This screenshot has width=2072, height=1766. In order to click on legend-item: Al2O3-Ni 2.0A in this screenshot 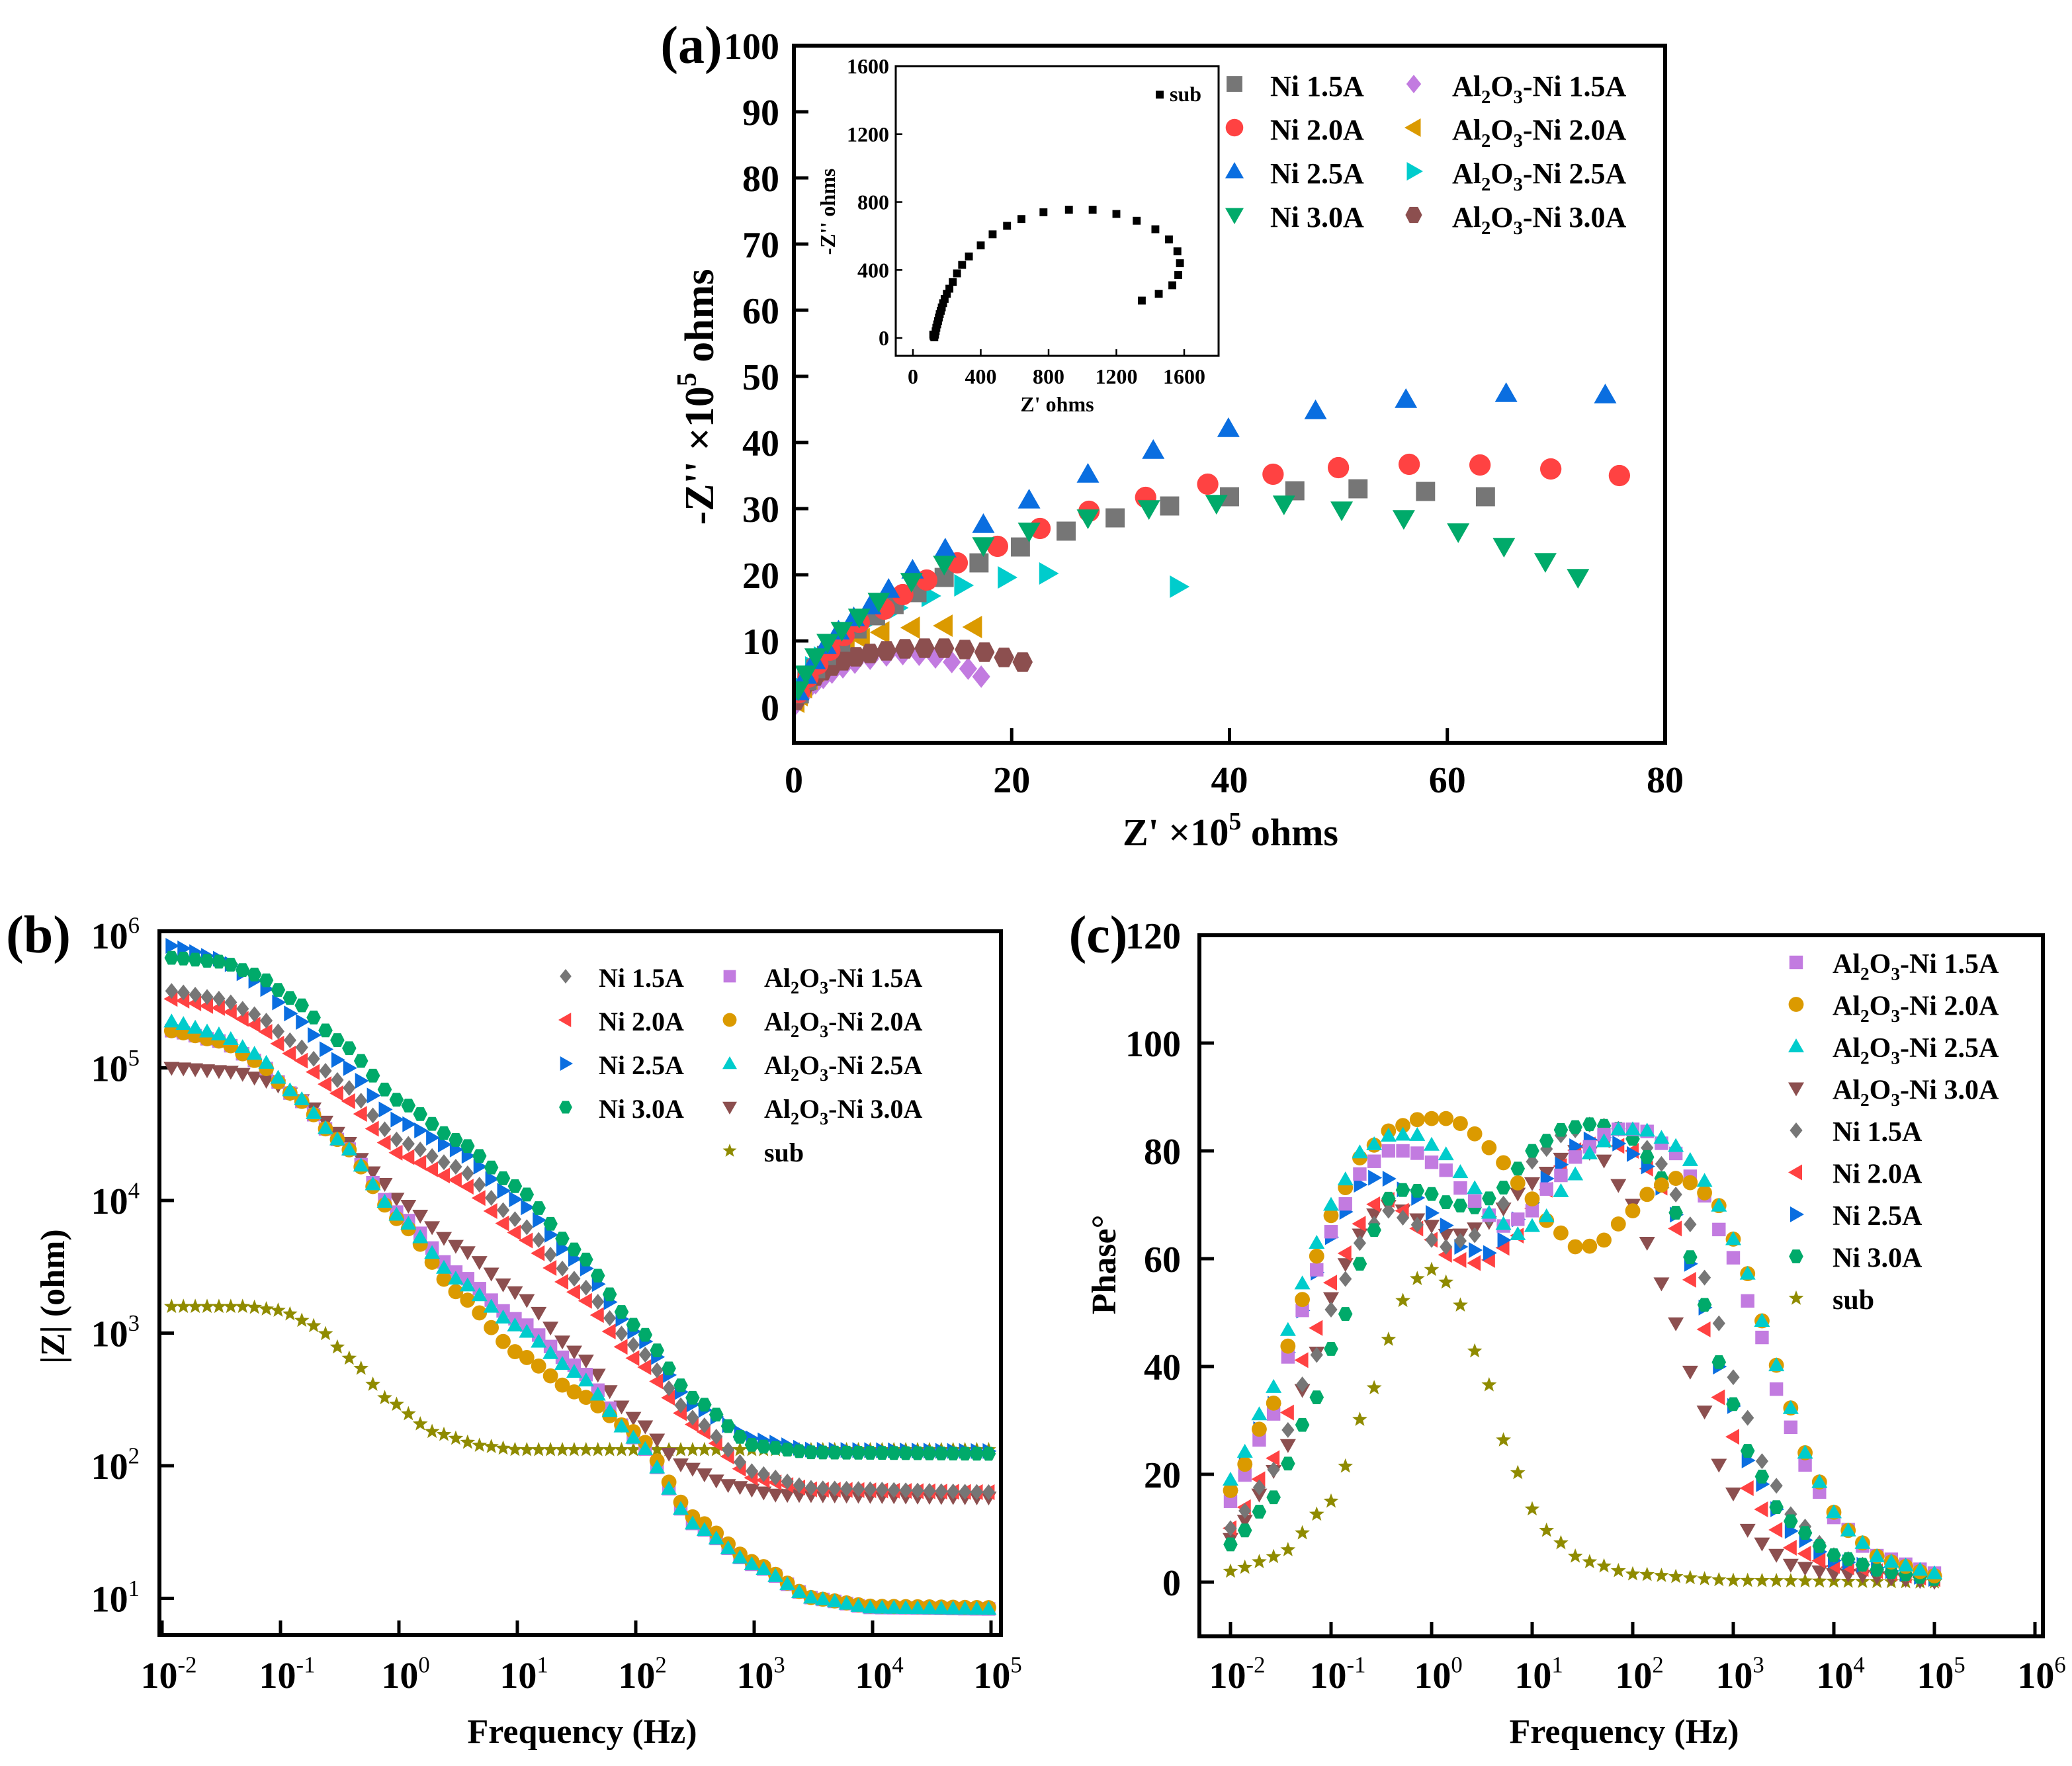, I will do `click(822, 1024)`.